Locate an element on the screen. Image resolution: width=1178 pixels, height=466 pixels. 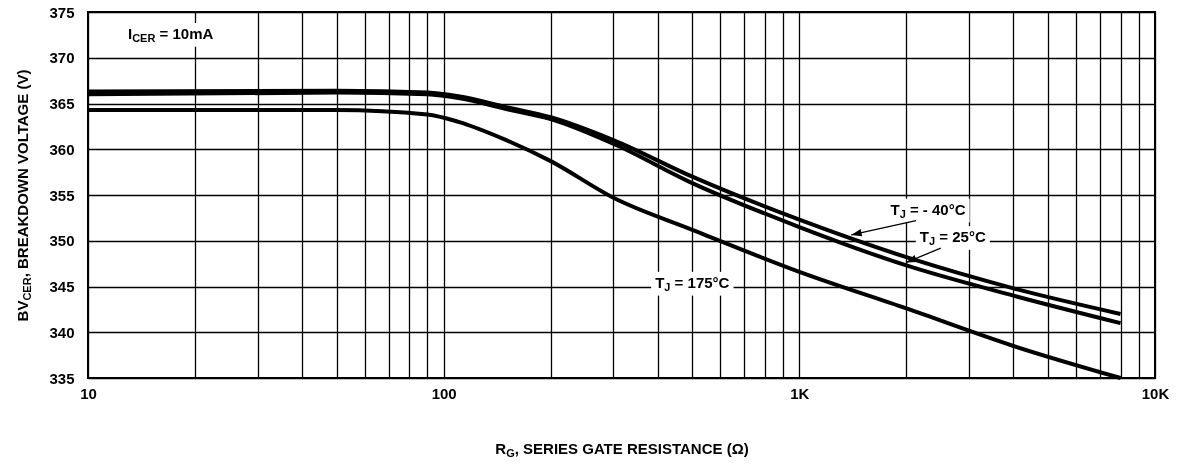
annotation: I$_{CER}$ = 10mA is located at coordinates (171, 34).